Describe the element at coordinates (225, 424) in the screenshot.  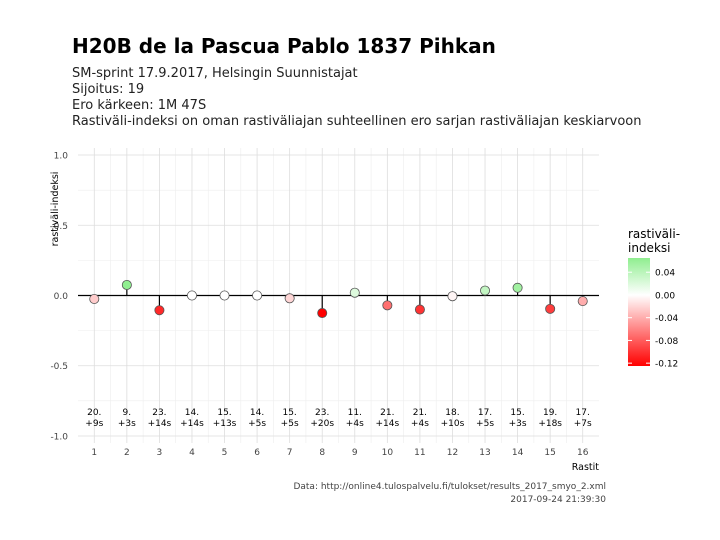
I see `point-diff-label: +13s` at that location.